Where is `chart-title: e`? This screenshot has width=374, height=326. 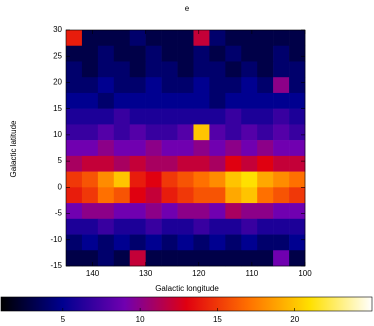
chart-title: e is located at coordinates (187, 8).